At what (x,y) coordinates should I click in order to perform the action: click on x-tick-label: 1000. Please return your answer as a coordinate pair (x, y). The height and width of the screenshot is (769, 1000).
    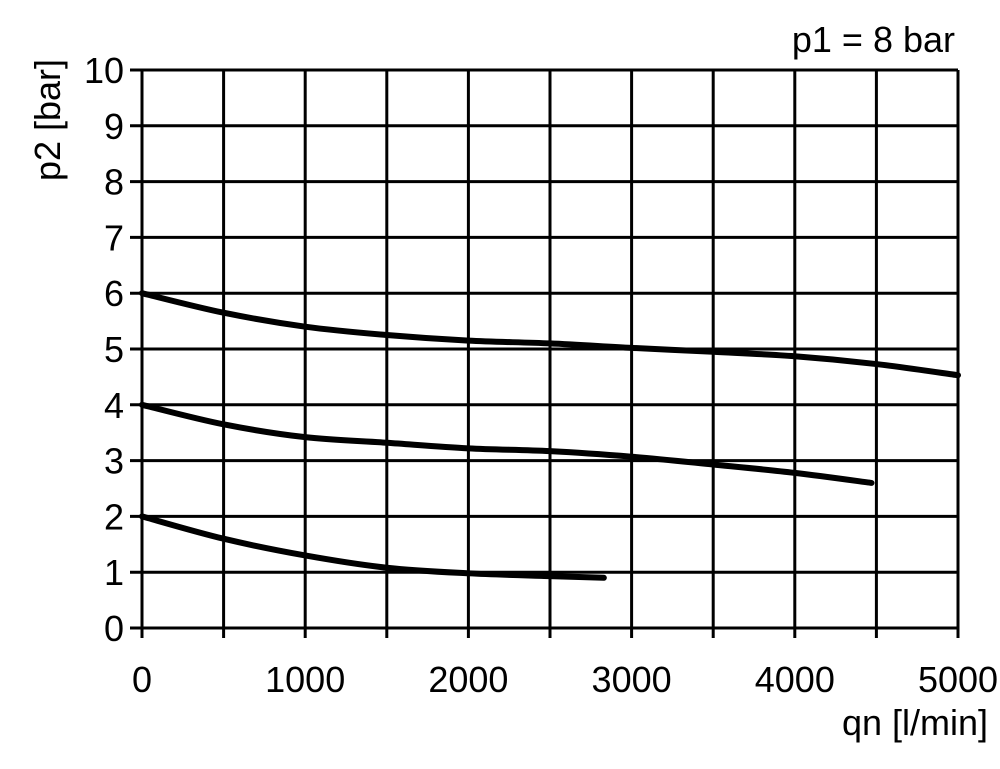
    Looking at the image, I should click on (305, 679).